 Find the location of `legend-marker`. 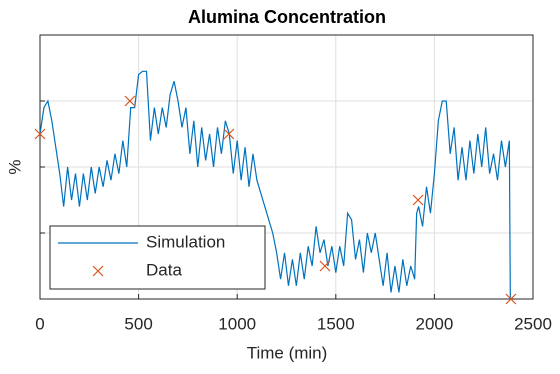

legend-marker is located at coordinates (98, 271).